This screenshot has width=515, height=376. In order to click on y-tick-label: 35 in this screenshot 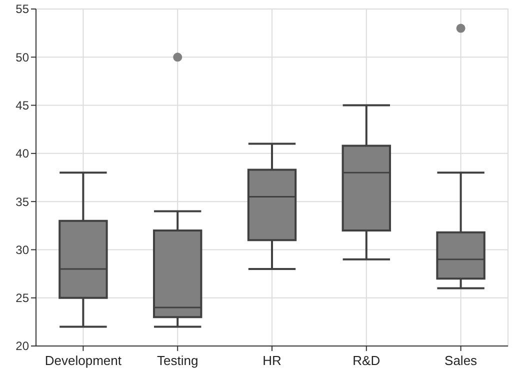, I will do `click(23, 201)`.